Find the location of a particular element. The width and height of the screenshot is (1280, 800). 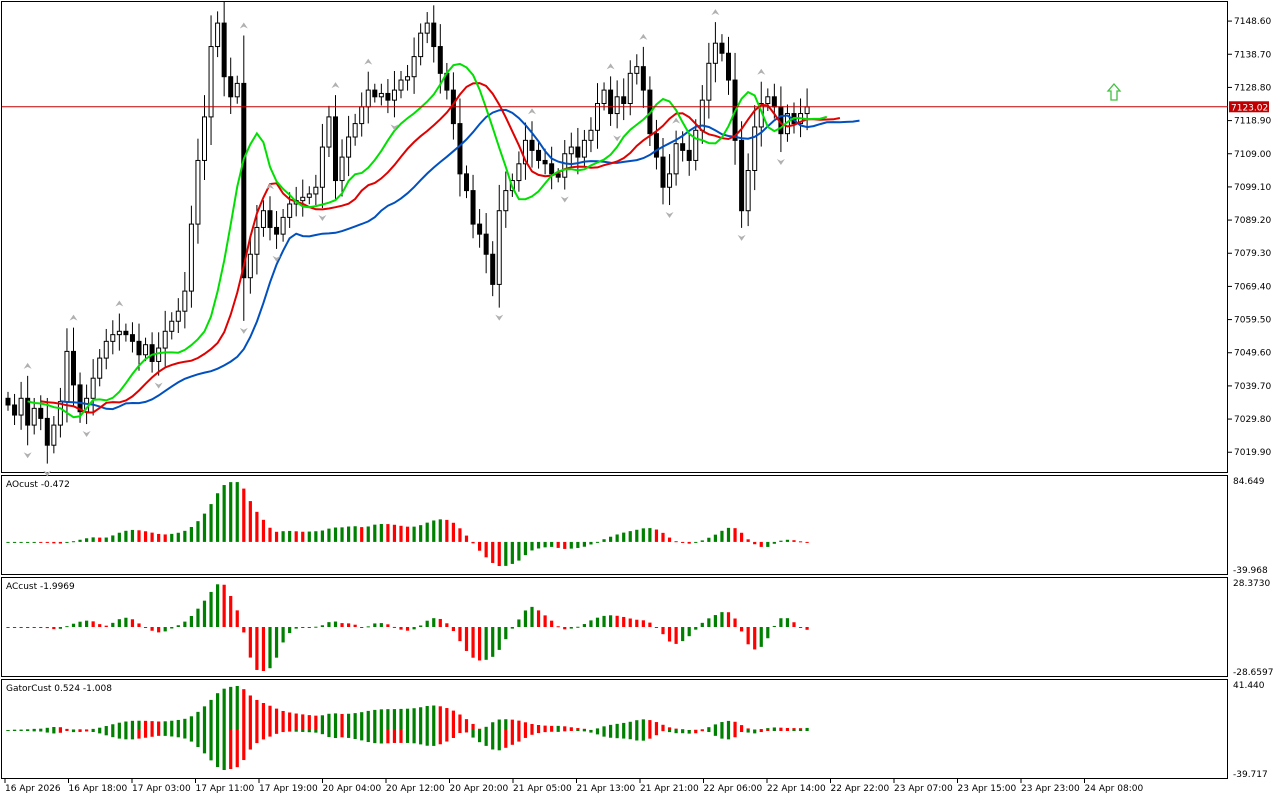

time-tick-label: 24 Apr 08:00 is located at coordinates (1114, 789).